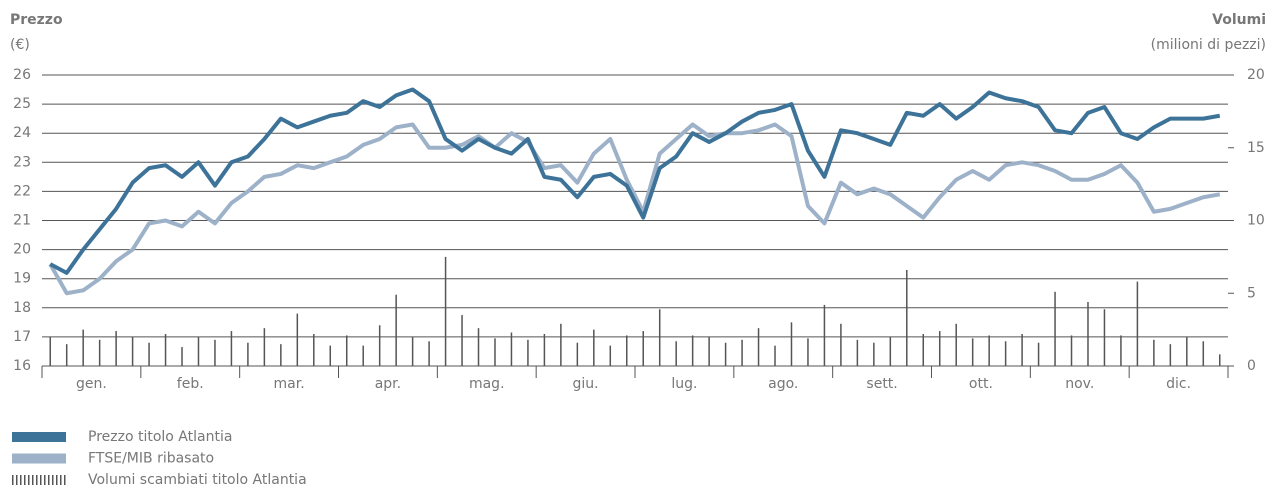 The width and height of the screenshot is (1271, 490). Describe the element at coordinates (160, 437) in the screenshot. I see `legend-label: Prezzo titolo Atlantia` at that location.